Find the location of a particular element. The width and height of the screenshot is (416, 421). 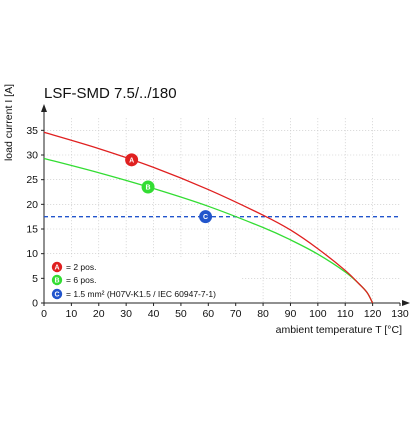

x-tick-label: 100 is located at coordinates (318, 314).